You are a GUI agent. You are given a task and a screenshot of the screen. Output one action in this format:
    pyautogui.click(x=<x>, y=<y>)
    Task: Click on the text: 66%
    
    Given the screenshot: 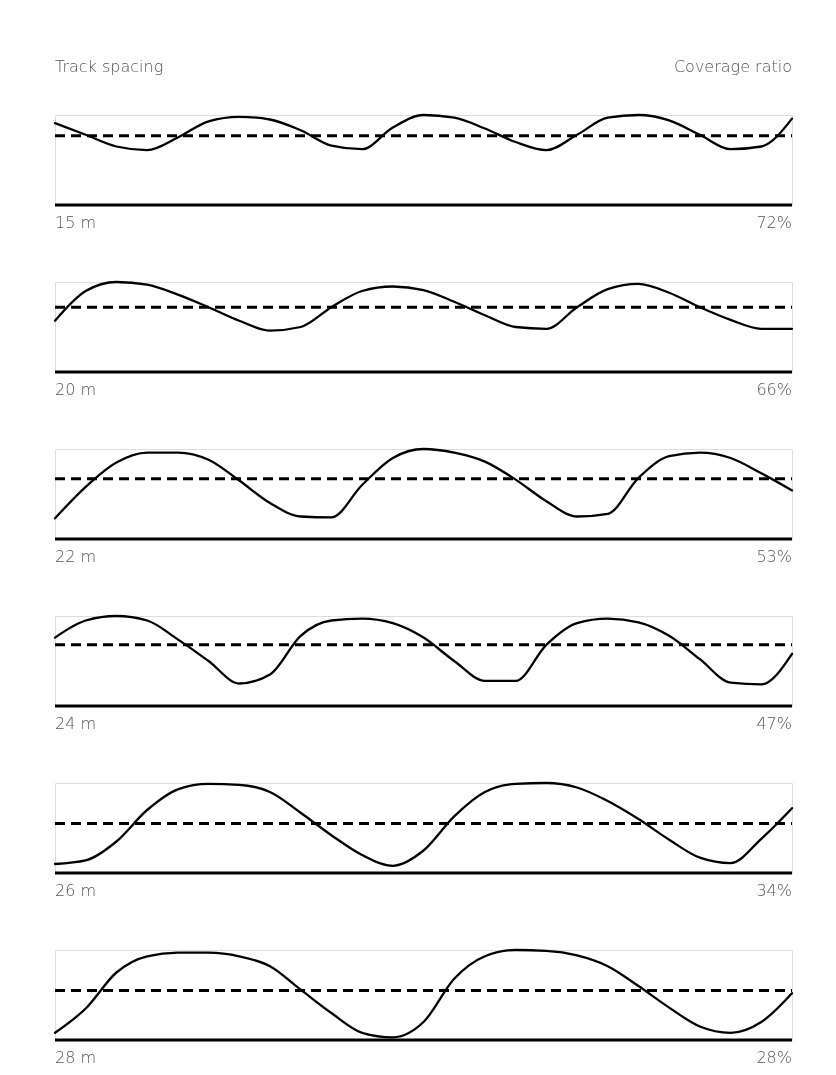 What is the action you would take?
    pyautogui.click(x=774, y=389)
    